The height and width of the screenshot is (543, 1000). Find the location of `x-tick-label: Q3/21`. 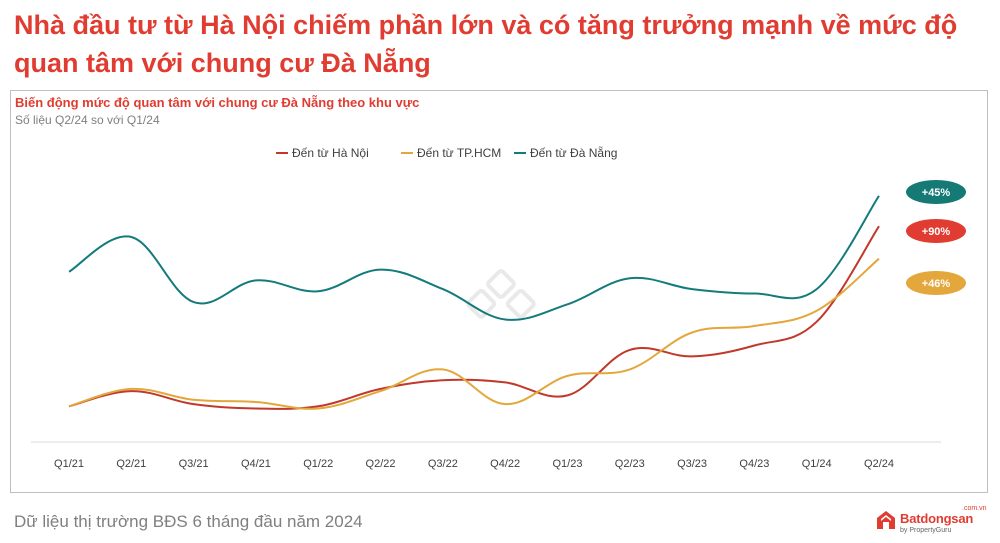

x-tick-label: Q3/21 is located at coordinates (194, 464).